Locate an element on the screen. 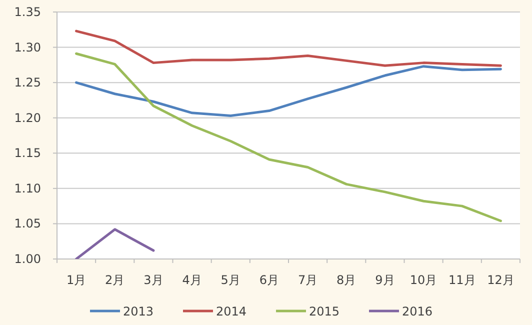  y-tick-label: 1.10 is located at coordinates (27, 188).